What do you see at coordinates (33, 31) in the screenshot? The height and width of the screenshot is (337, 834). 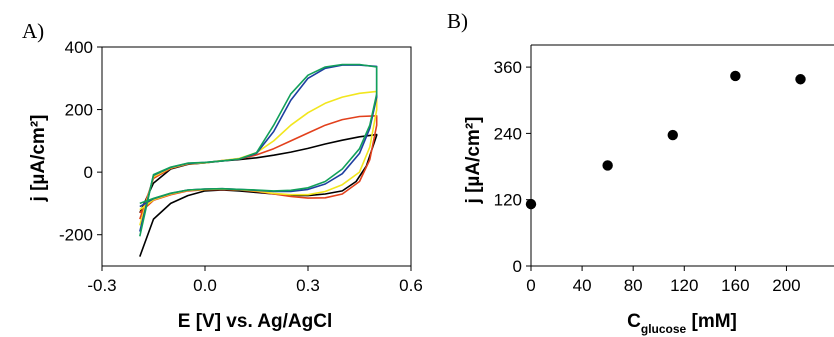 I see `panel-a-label: A)` at bounding box center [33, 31].